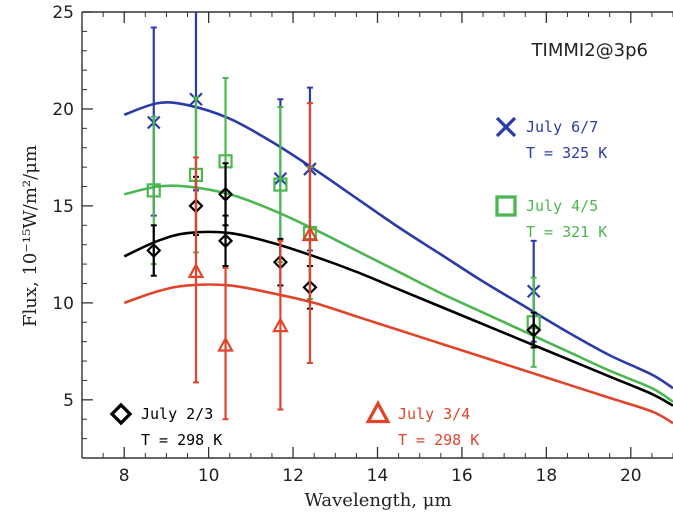  What do you see at coordinates (547, 476) in the screenshot?
I see `x-tick-label: 18` at bounding box center [547, 476].